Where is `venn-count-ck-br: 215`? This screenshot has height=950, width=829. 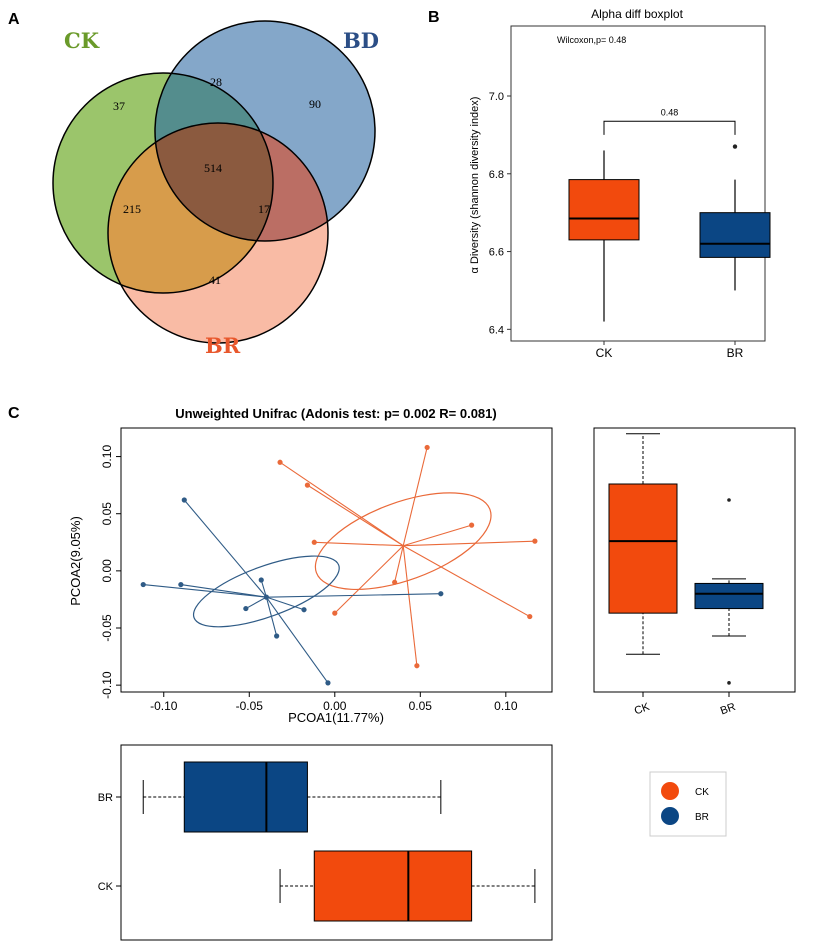 venn-count-ck-br: 215 is located at coordinates (132, 209).